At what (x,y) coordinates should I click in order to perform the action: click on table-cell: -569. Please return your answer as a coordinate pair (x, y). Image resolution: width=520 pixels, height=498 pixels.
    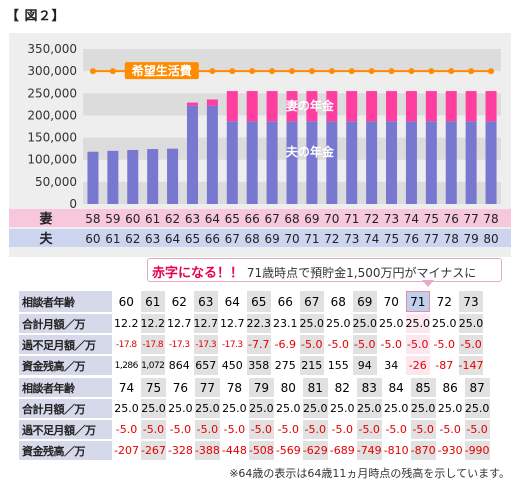
    Looking at the image, I should click on (288, 450).